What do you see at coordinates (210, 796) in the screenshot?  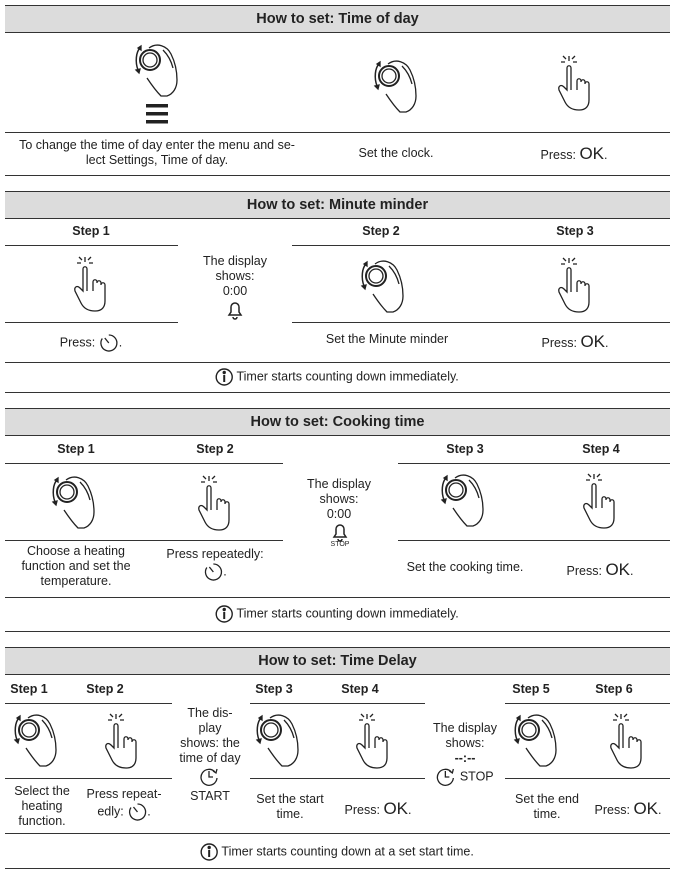 I see `start-label: START` at bounding box center [210, 796].